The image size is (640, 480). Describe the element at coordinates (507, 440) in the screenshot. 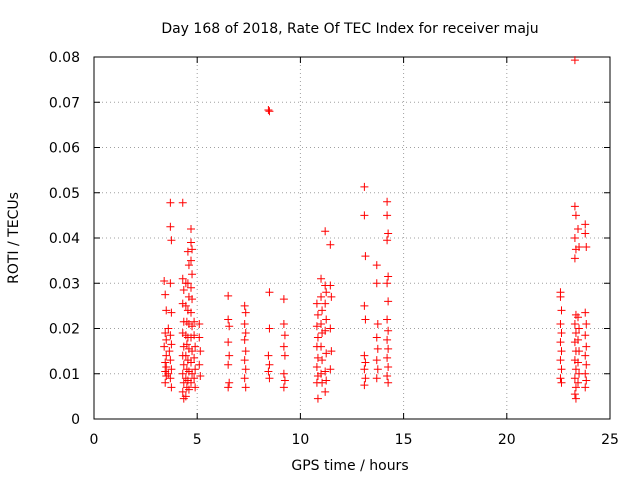

I see `x-tick-label: 20` at that location.